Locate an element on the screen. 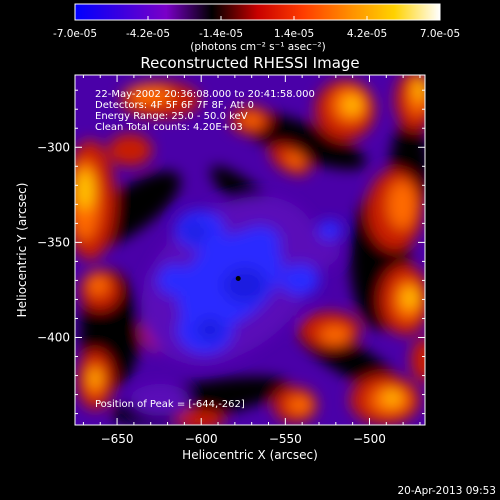 The width and height of the screenshot is (500, 500). colorbar-tick-label: -4.2e-05 is located at coordinates (148, 34).